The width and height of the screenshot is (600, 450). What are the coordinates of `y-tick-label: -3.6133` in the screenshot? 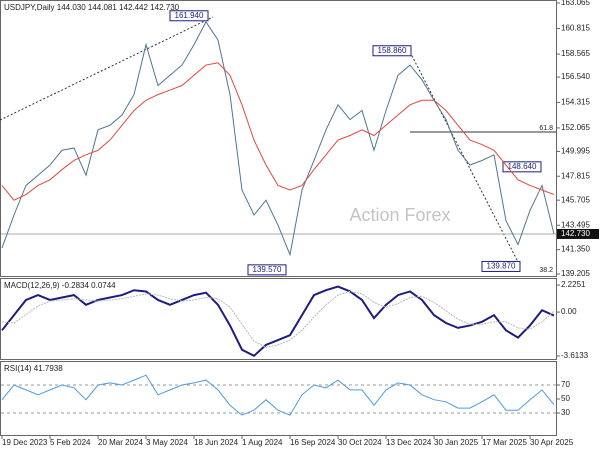 It's located at (575, 355).